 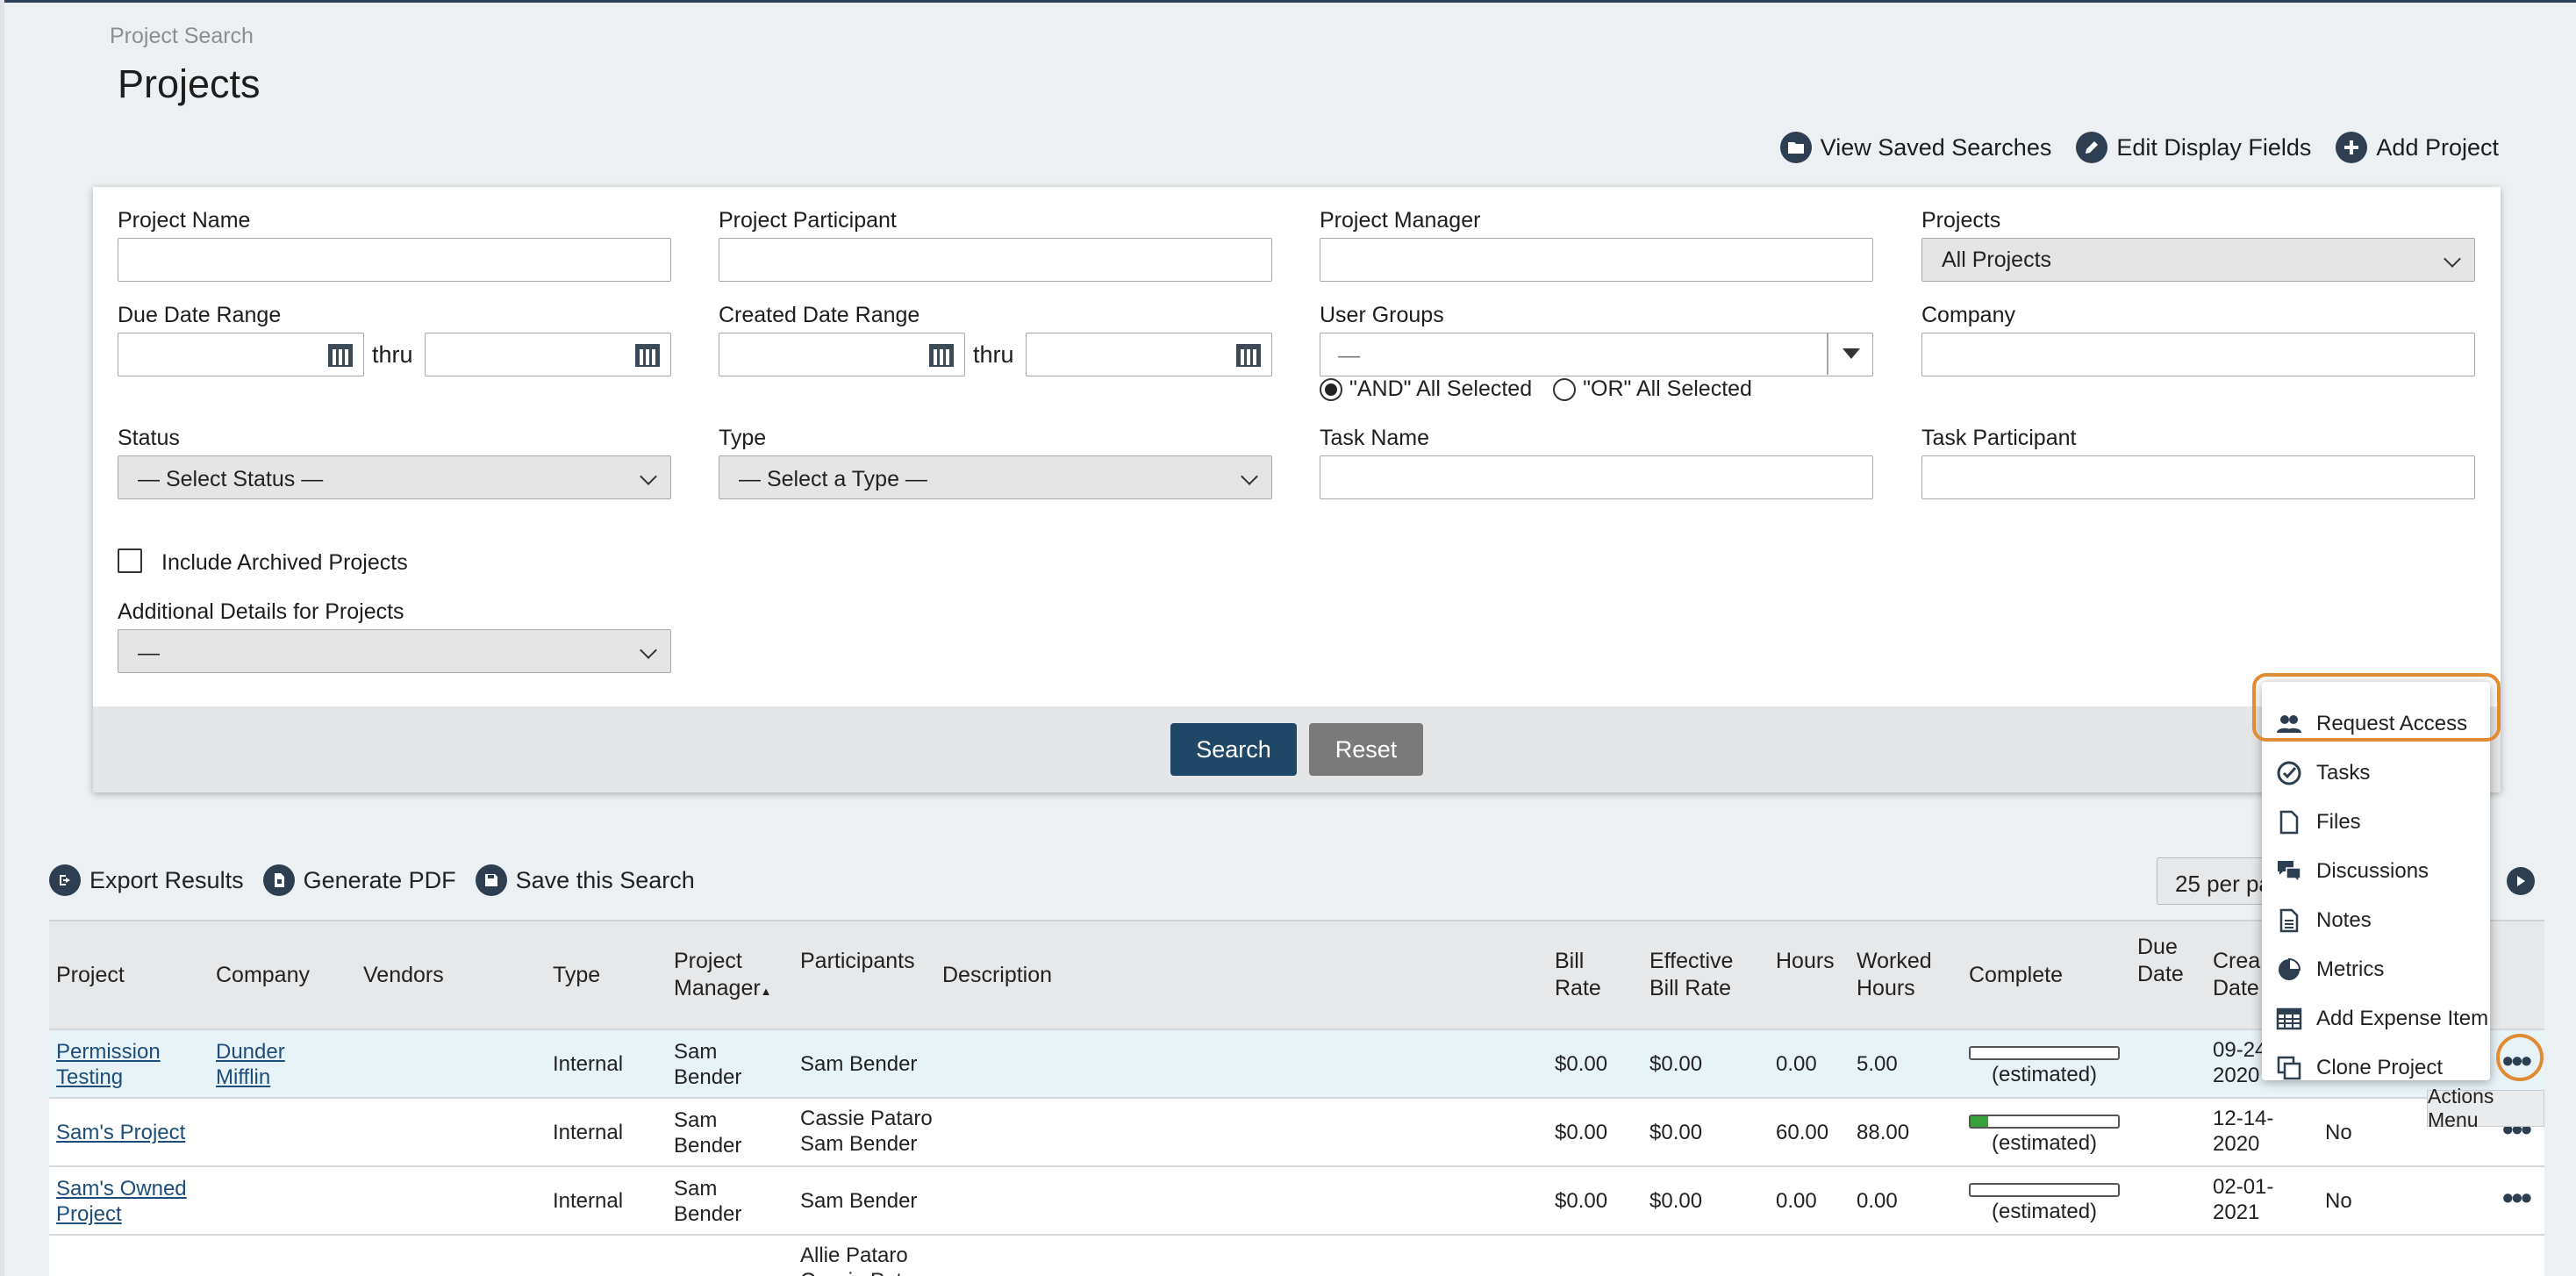 What do you see at coordinates (1691, 975) in the screenshot?
I see `col-effective-bill-rate: Effective Bill Rate` at bounding box center [1691, 975].